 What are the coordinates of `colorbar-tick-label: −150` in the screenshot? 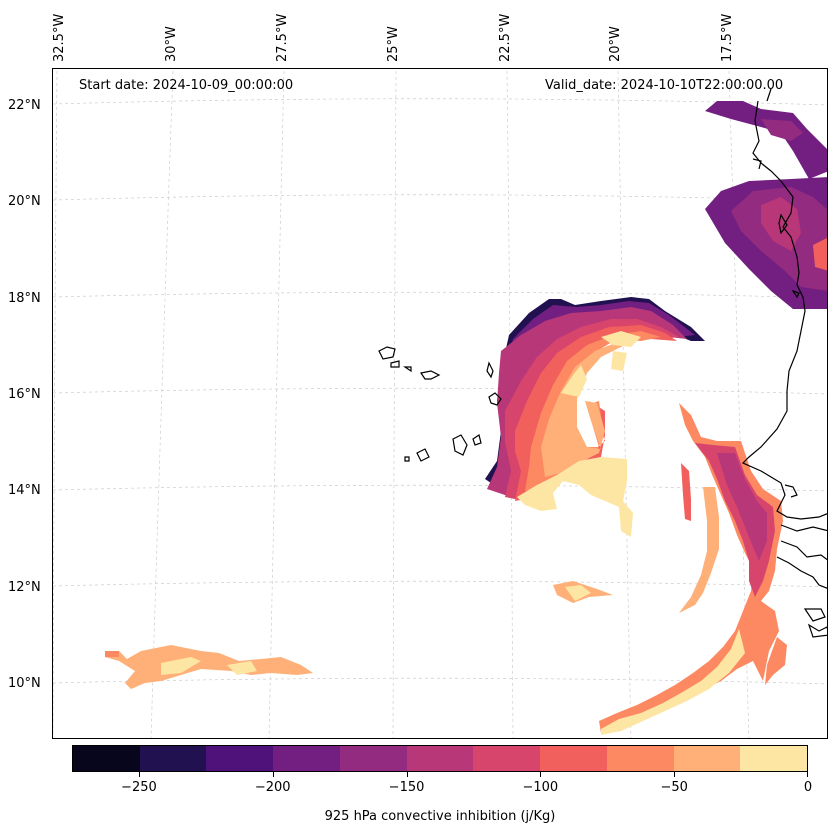 It's located at (406, 787).